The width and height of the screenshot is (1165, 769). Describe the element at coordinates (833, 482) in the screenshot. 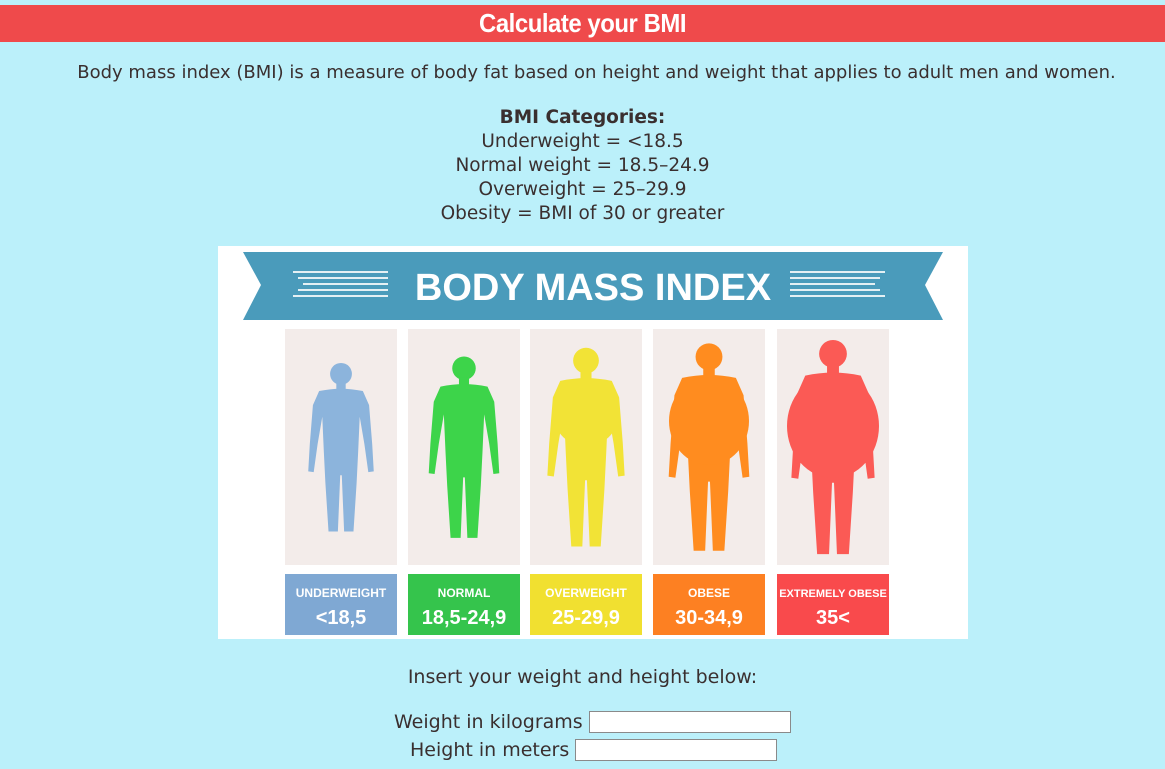

I see `panel-extremely-obese: EXTREMELY OBESE 35<` at that location.